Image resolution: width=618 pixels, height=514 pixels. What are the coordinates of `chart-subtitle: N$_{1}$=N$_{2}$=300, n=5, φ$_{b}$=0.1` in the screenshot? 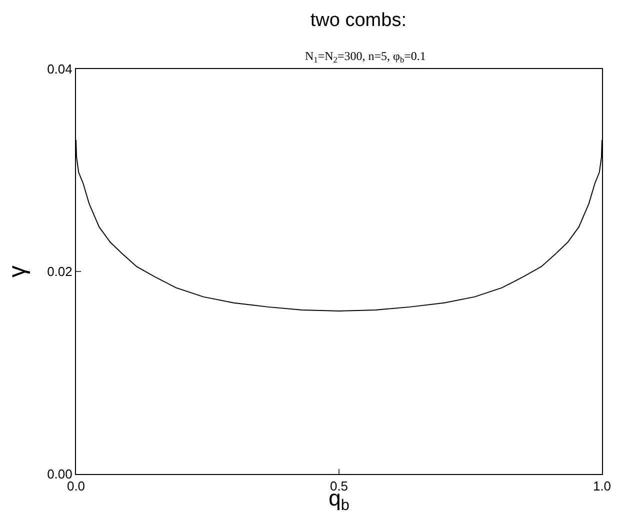 It's located at (365, 57).